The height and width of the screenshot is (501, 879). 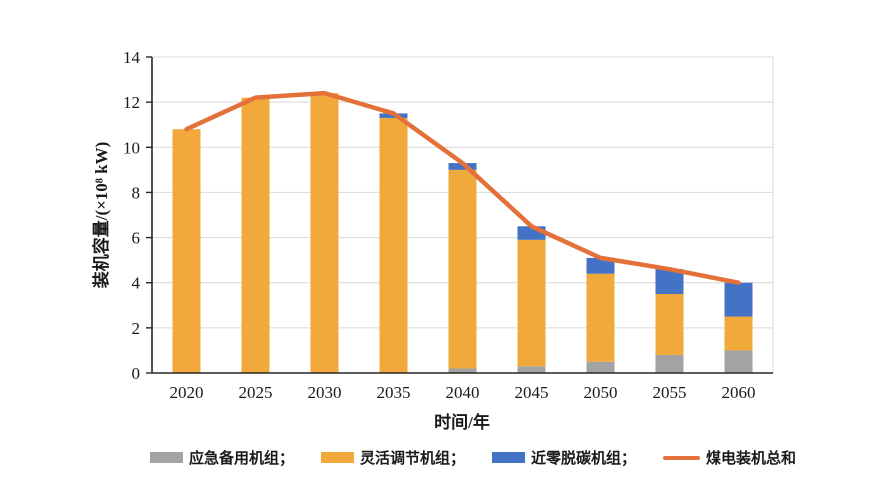 What do you see at coordinates (187, 392) in the screenshot?
I see `x-tick-label: 2020` at bounding box center [187, 392].